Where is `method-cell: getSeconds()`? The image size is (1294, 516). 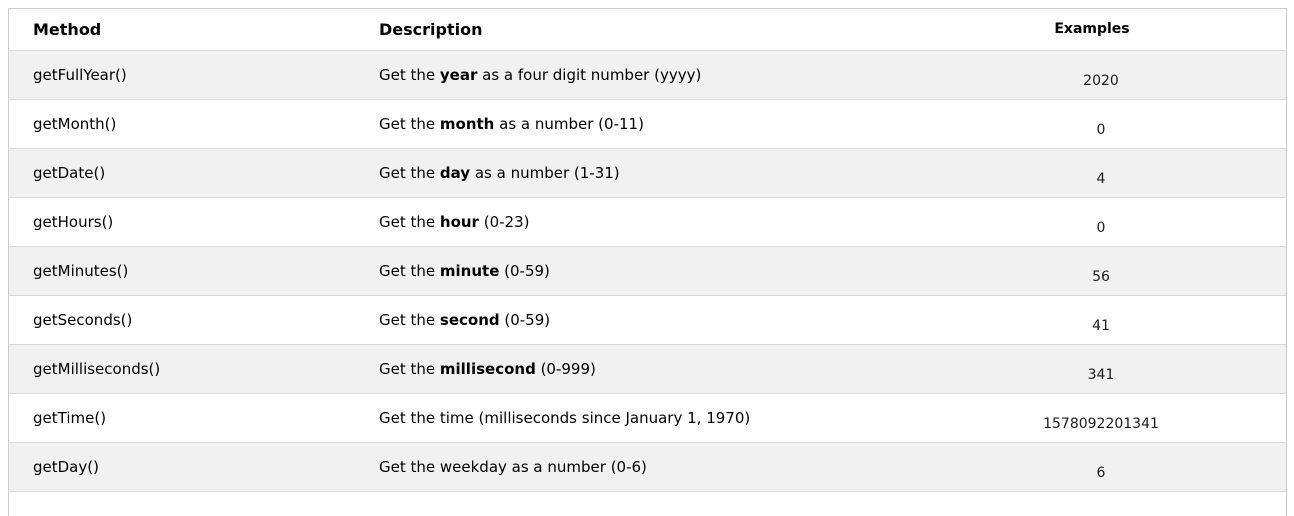 method-cell: getSeconds() is located at coordinates (83, 320).